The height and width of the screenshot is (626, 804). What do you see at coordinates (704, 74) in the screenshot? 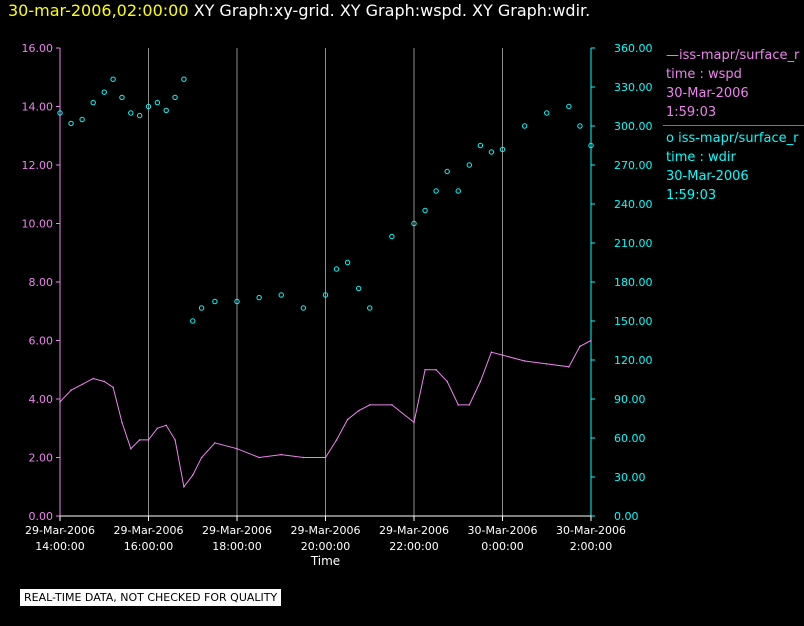
I see `legend-detail: time : wspd` at bounding box center [704, 74].